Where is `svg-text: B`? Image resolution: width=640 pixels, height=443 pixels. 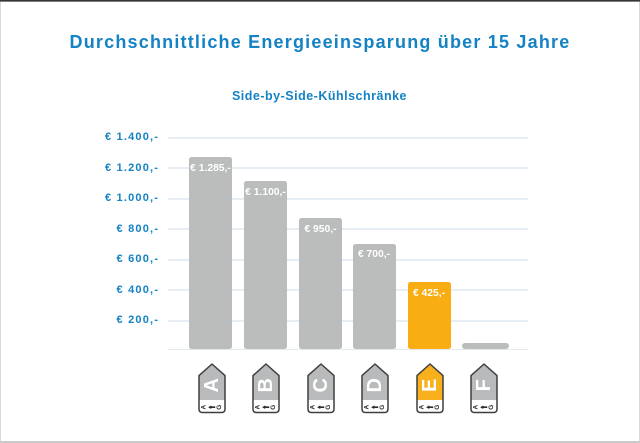 svg-text: B is located at coordinates (266, 385).